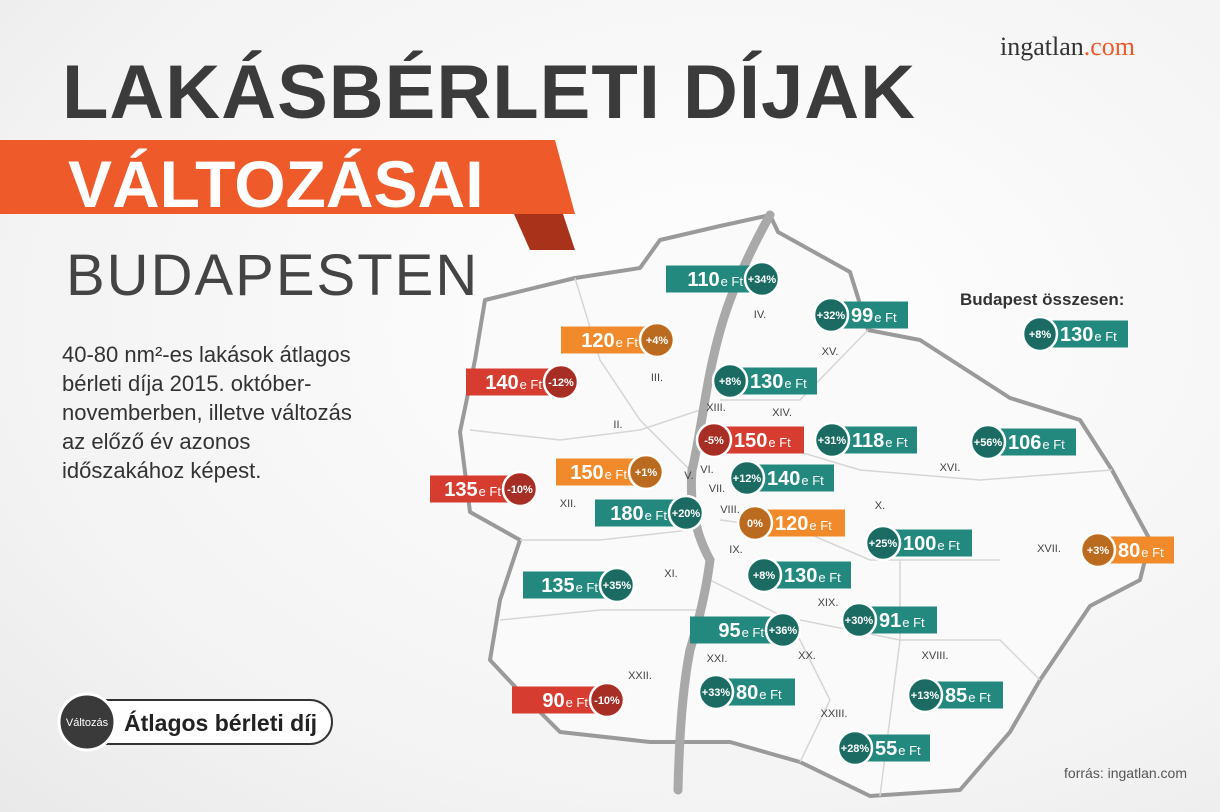  Describe the element at coordinates (553, 701) in the screenshot. I see `price-value: 90` at that location.